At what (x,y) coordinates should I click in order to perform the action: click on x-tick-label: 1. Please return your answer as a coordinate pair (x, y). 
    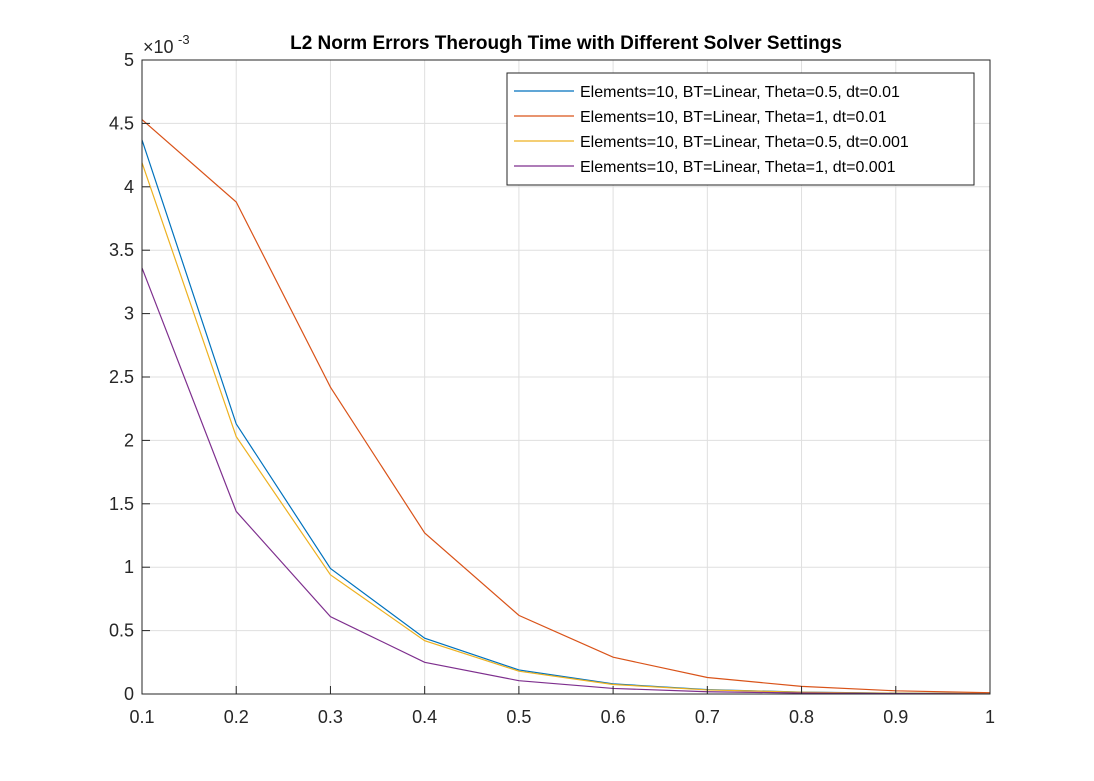
    Looking at the image, I should click on (990, 717).